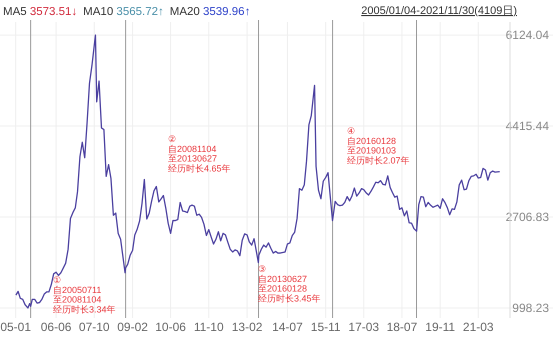 The height and width of the screenshot is (337, 553). I want to click on x-tick-label: 11-10, so click(209, 327).